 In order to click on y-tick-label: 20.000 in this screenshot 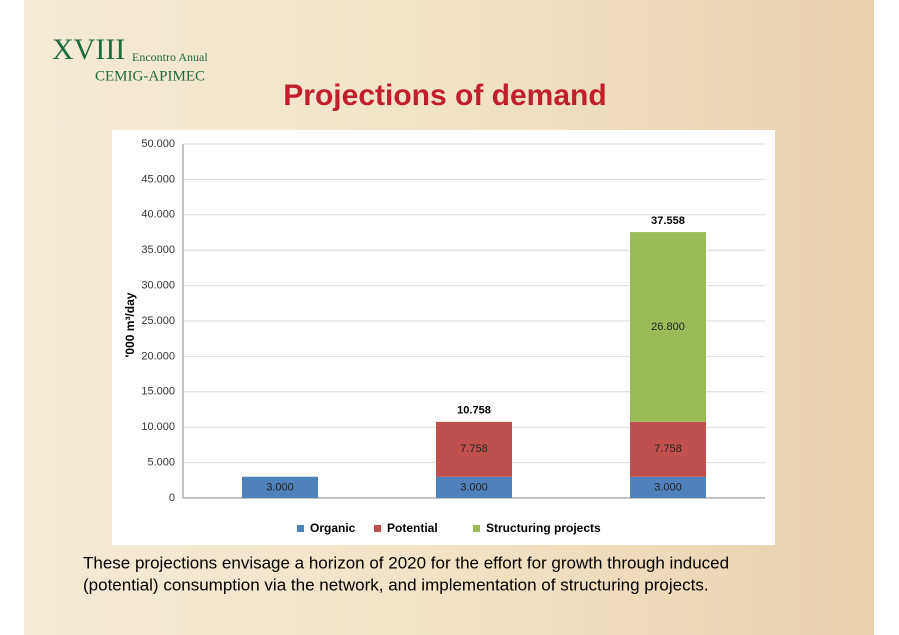, I will do `click(158, 356)`.